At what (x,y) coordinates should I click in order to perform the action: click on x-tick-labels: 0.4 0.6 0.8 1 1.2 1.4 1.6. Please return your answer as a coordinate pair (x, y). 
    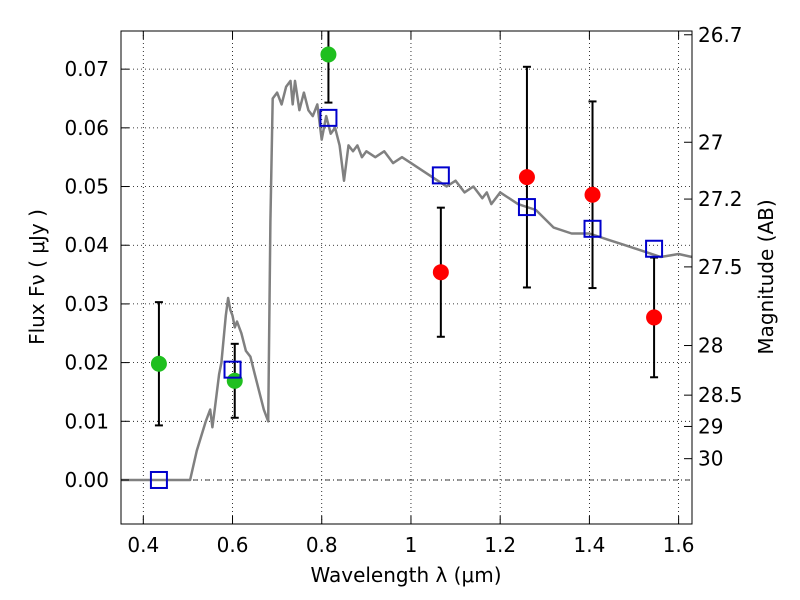
    Looking at the image, I should click on (410, 545).